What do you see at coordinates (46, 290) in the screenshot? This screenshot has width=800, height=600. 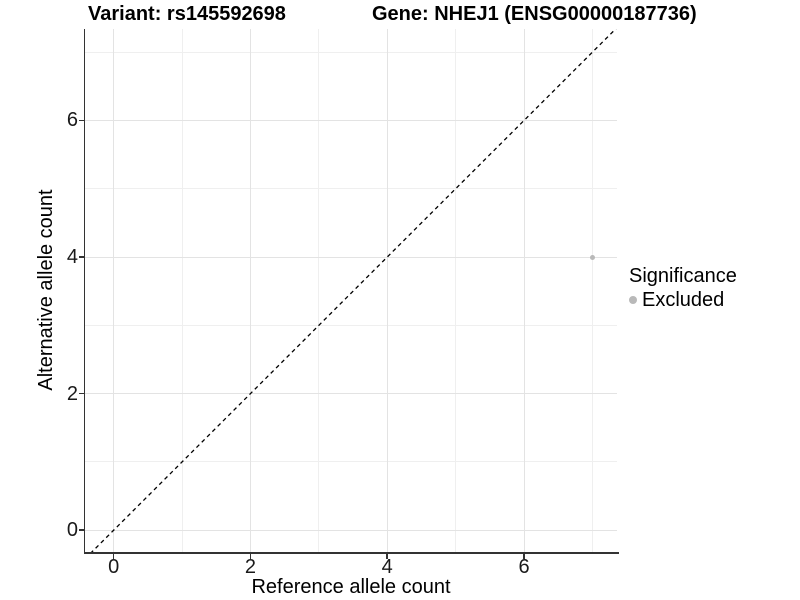 I see `y-axis-title: Alternative allele count` at bounding box center [46, 290].